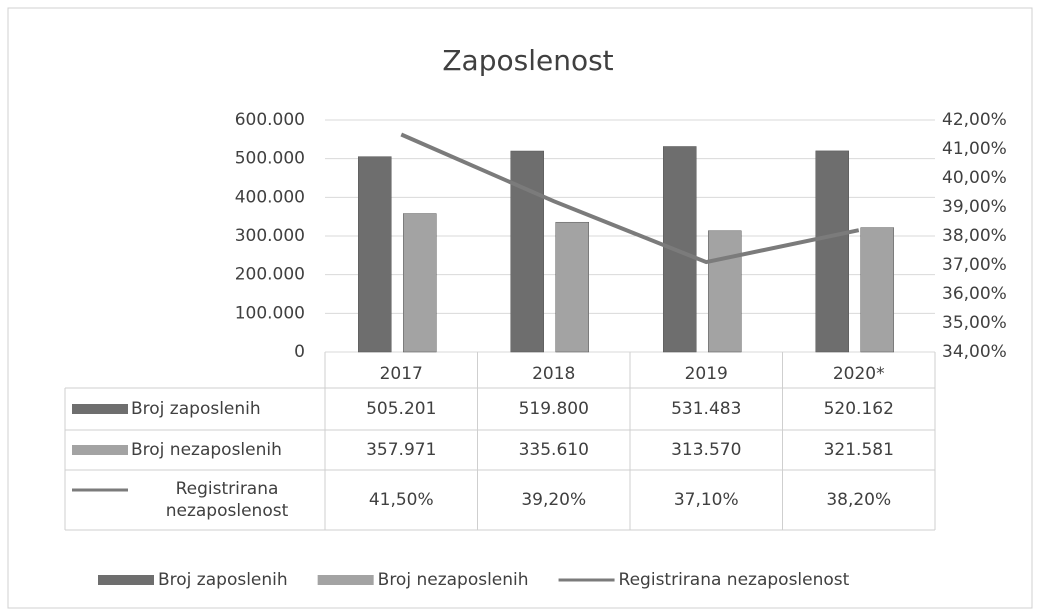 This screenshot has width=1040, height=616. What do you see at coordinates (974, 294) in the screenshot?
I see `y2-tick-label: 36,00%` at bounding box center [974, 294].